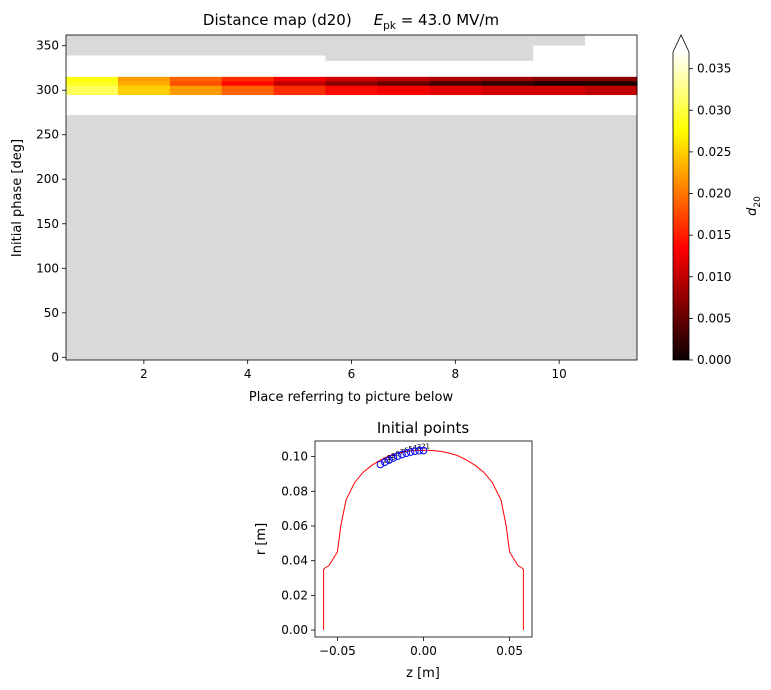 Image resolution: width=771 pixels, height=690 pixels. I want to click on cavity-plot-background, so click(423, 539).